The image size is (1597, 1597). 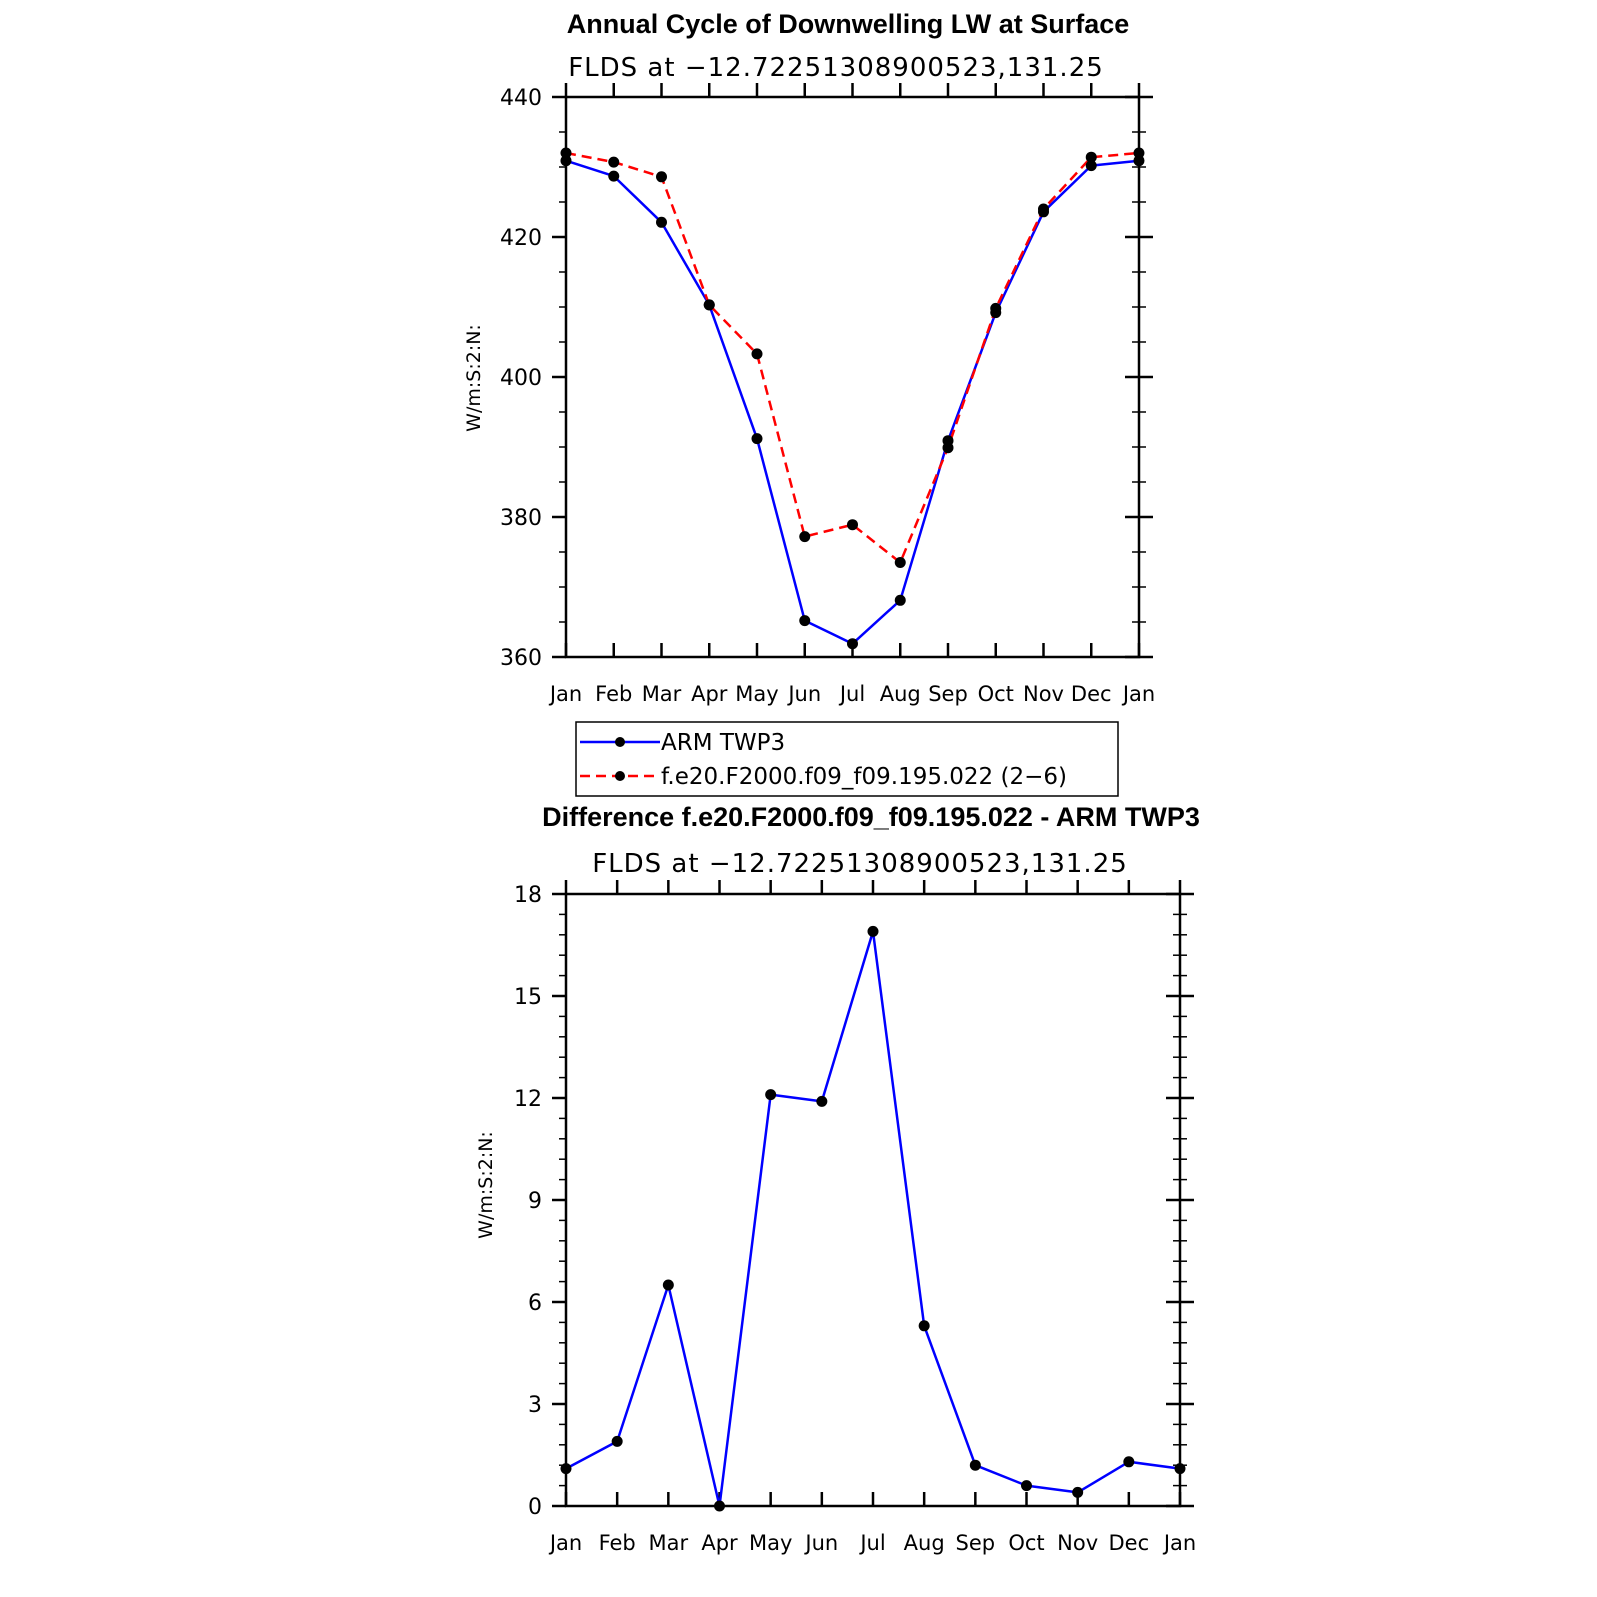 What do you see at coordinates (1129, 1543) in the screenshot?
I see `bottom-x-tick-label: Dec` at bounding box center [1129, 1543].